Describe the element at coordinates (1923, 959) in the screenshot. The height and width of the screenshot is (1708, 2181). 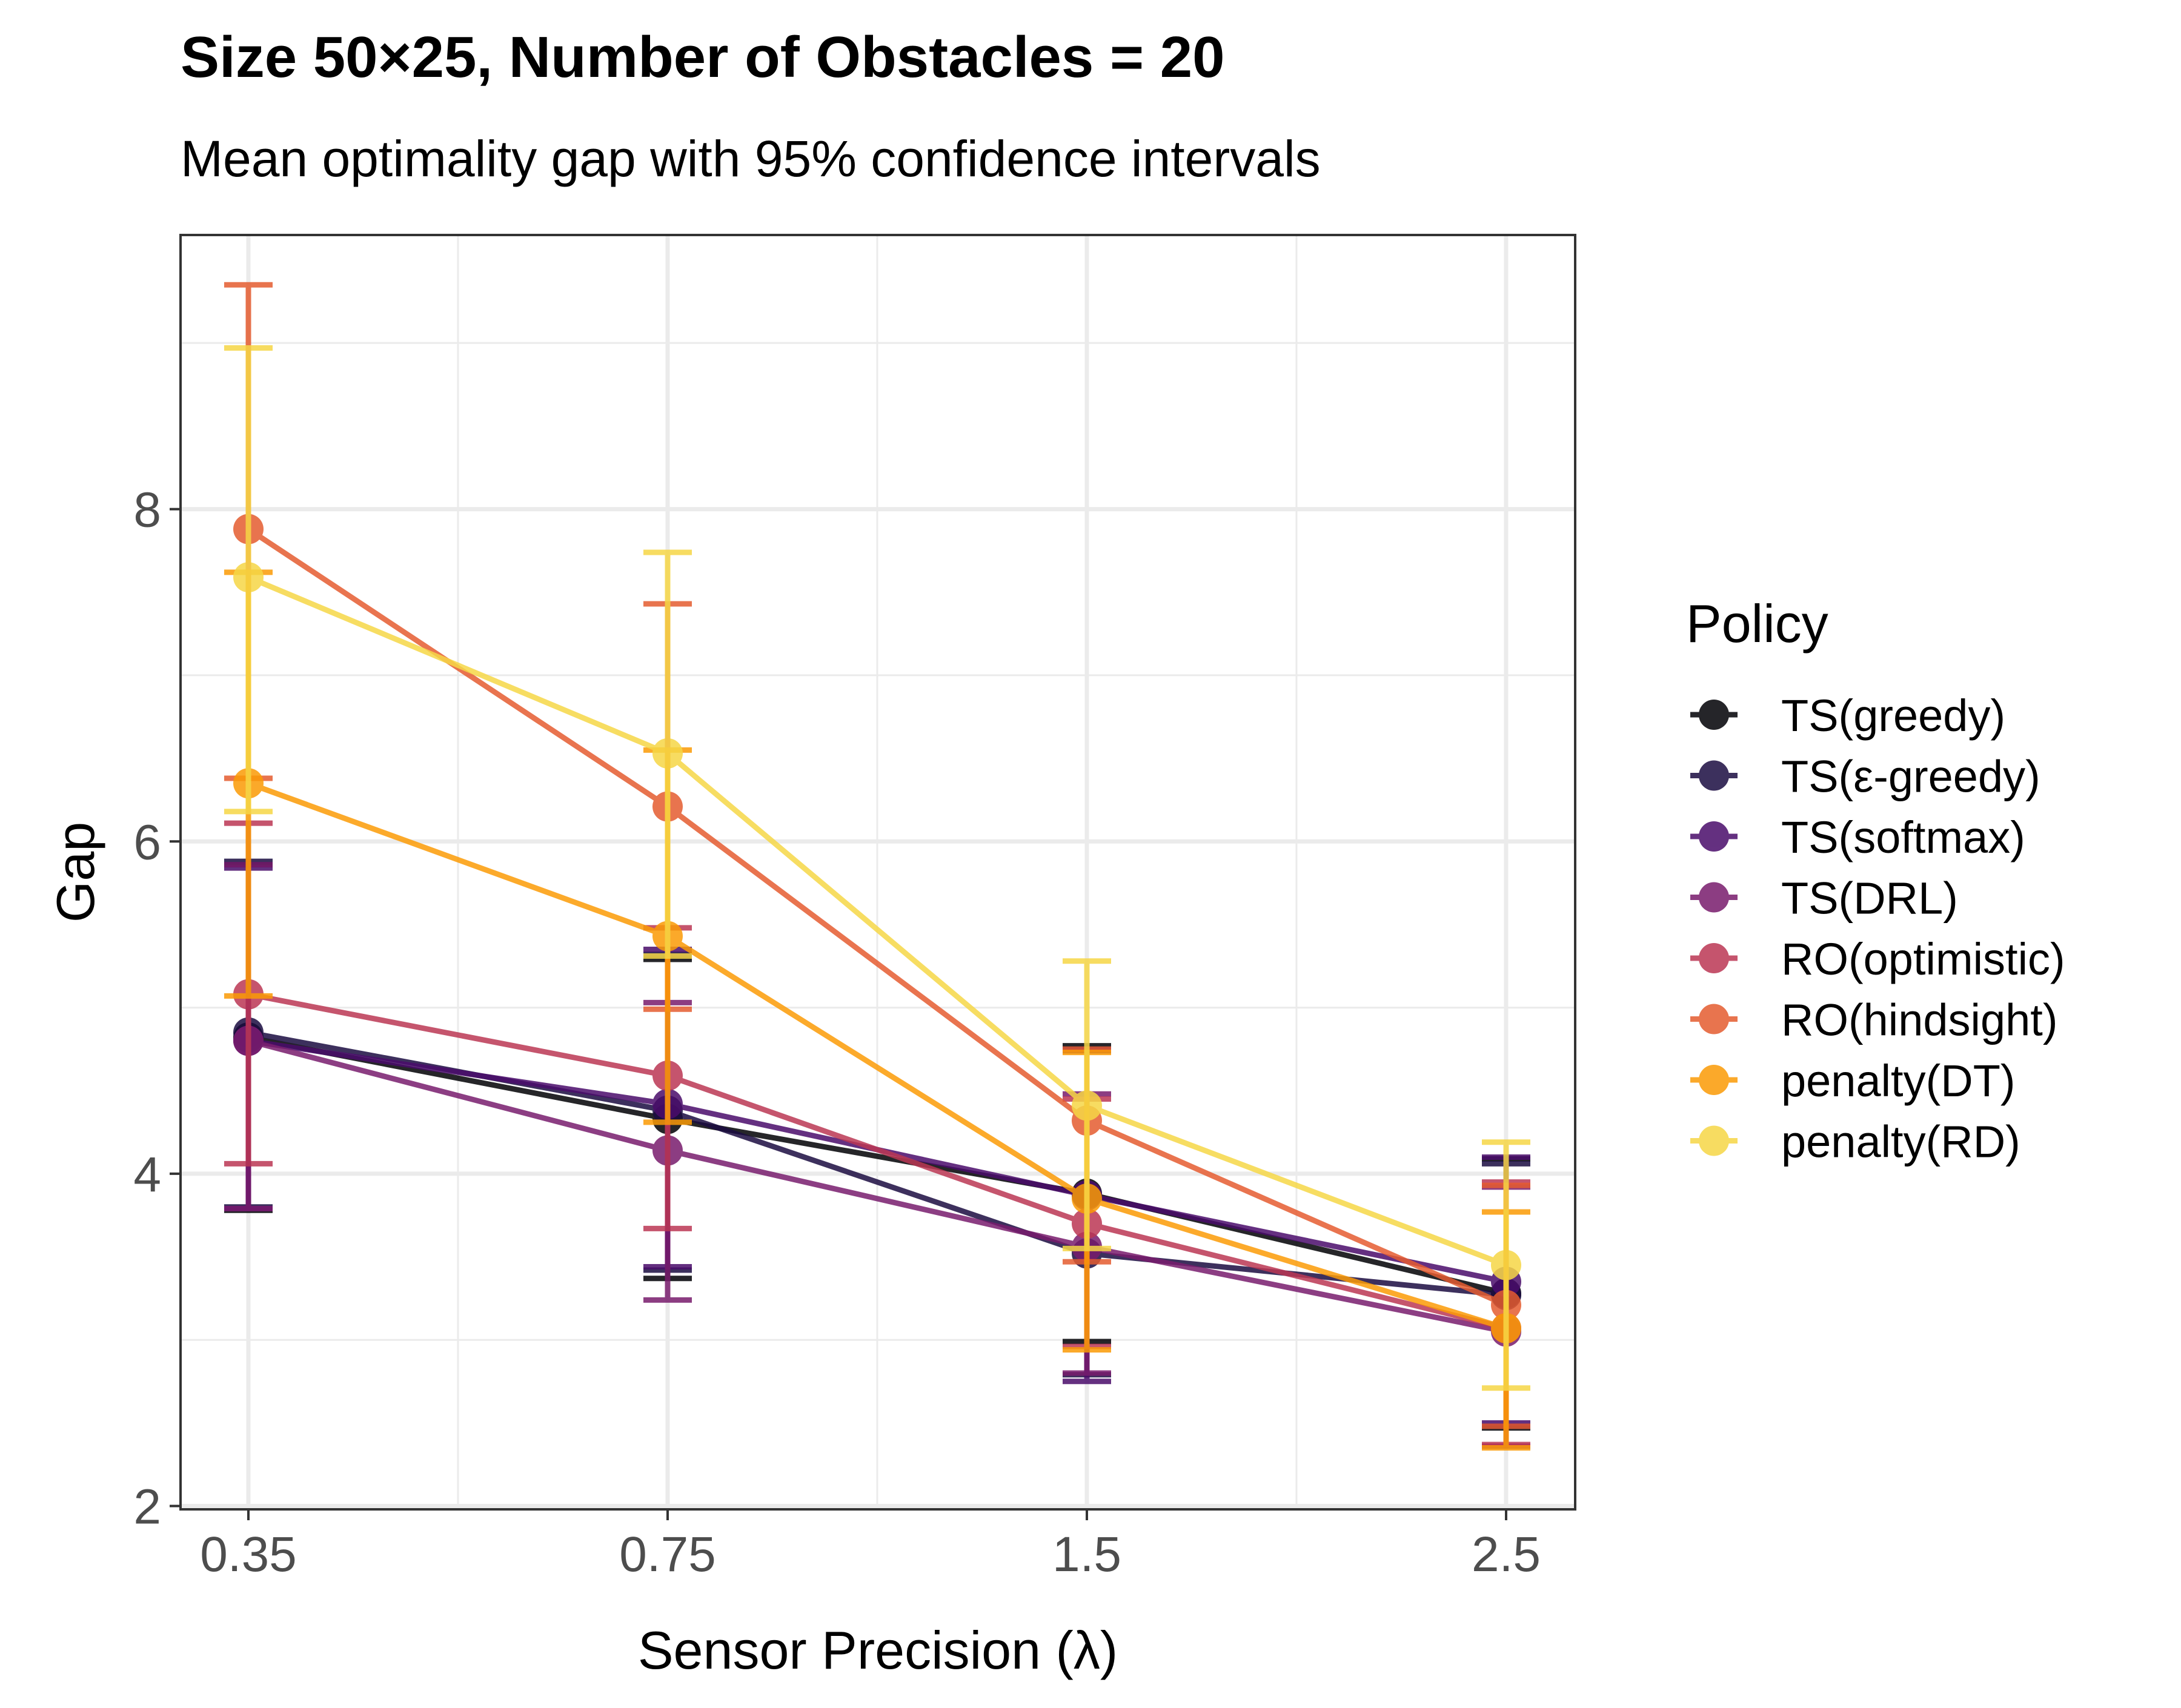
I see `legend-label: RO(optimistic)` at that location.